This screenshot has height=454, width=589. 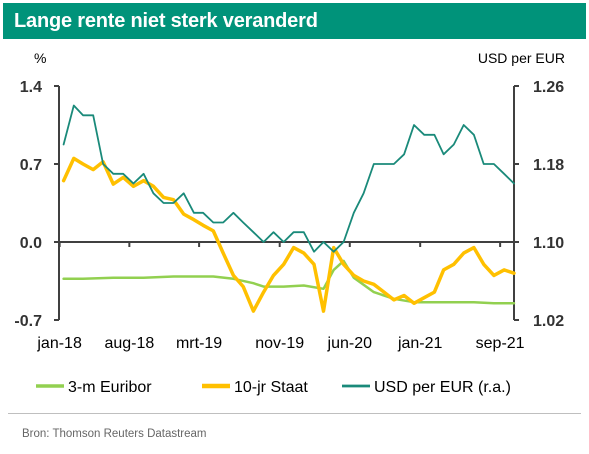 What do you see at coordinates (31, 243) in the screenshot?
I see `left-tick-label: 0.0` at bounding box center [31, 243].